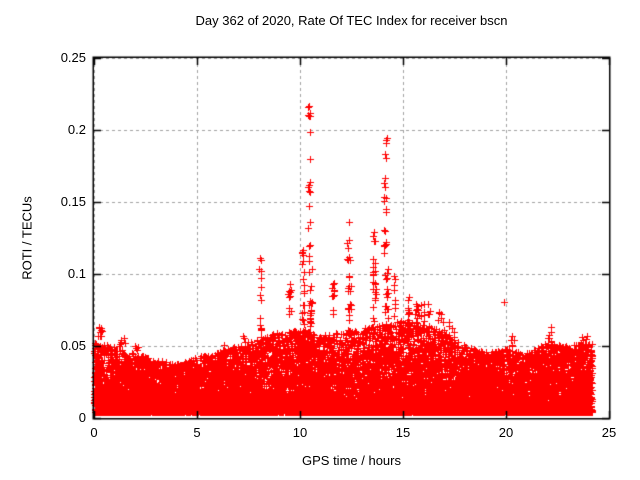  What do you see at coordinates (197, 432) in the screenshot?
I see `x-tick-label: 5` at bounding box center [197, 432].